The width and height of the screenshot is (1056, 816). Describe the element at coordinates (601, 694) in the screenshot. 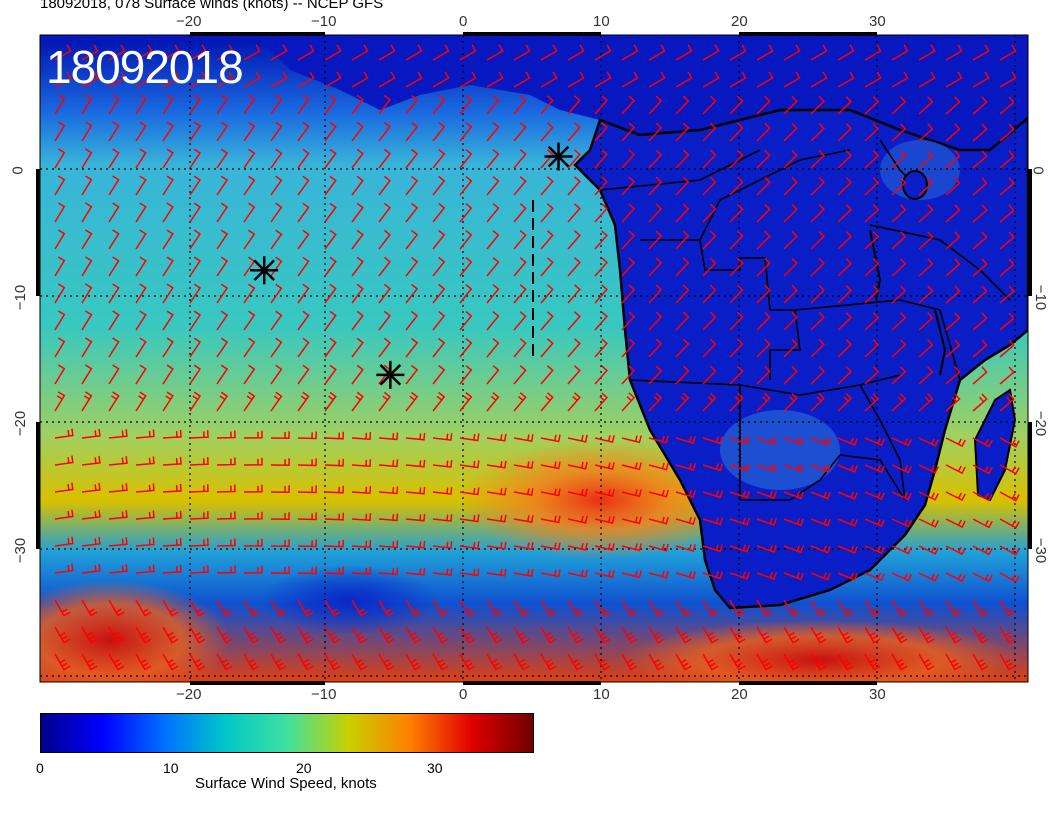

I see `lon-tick-bottom: 10` at that location.